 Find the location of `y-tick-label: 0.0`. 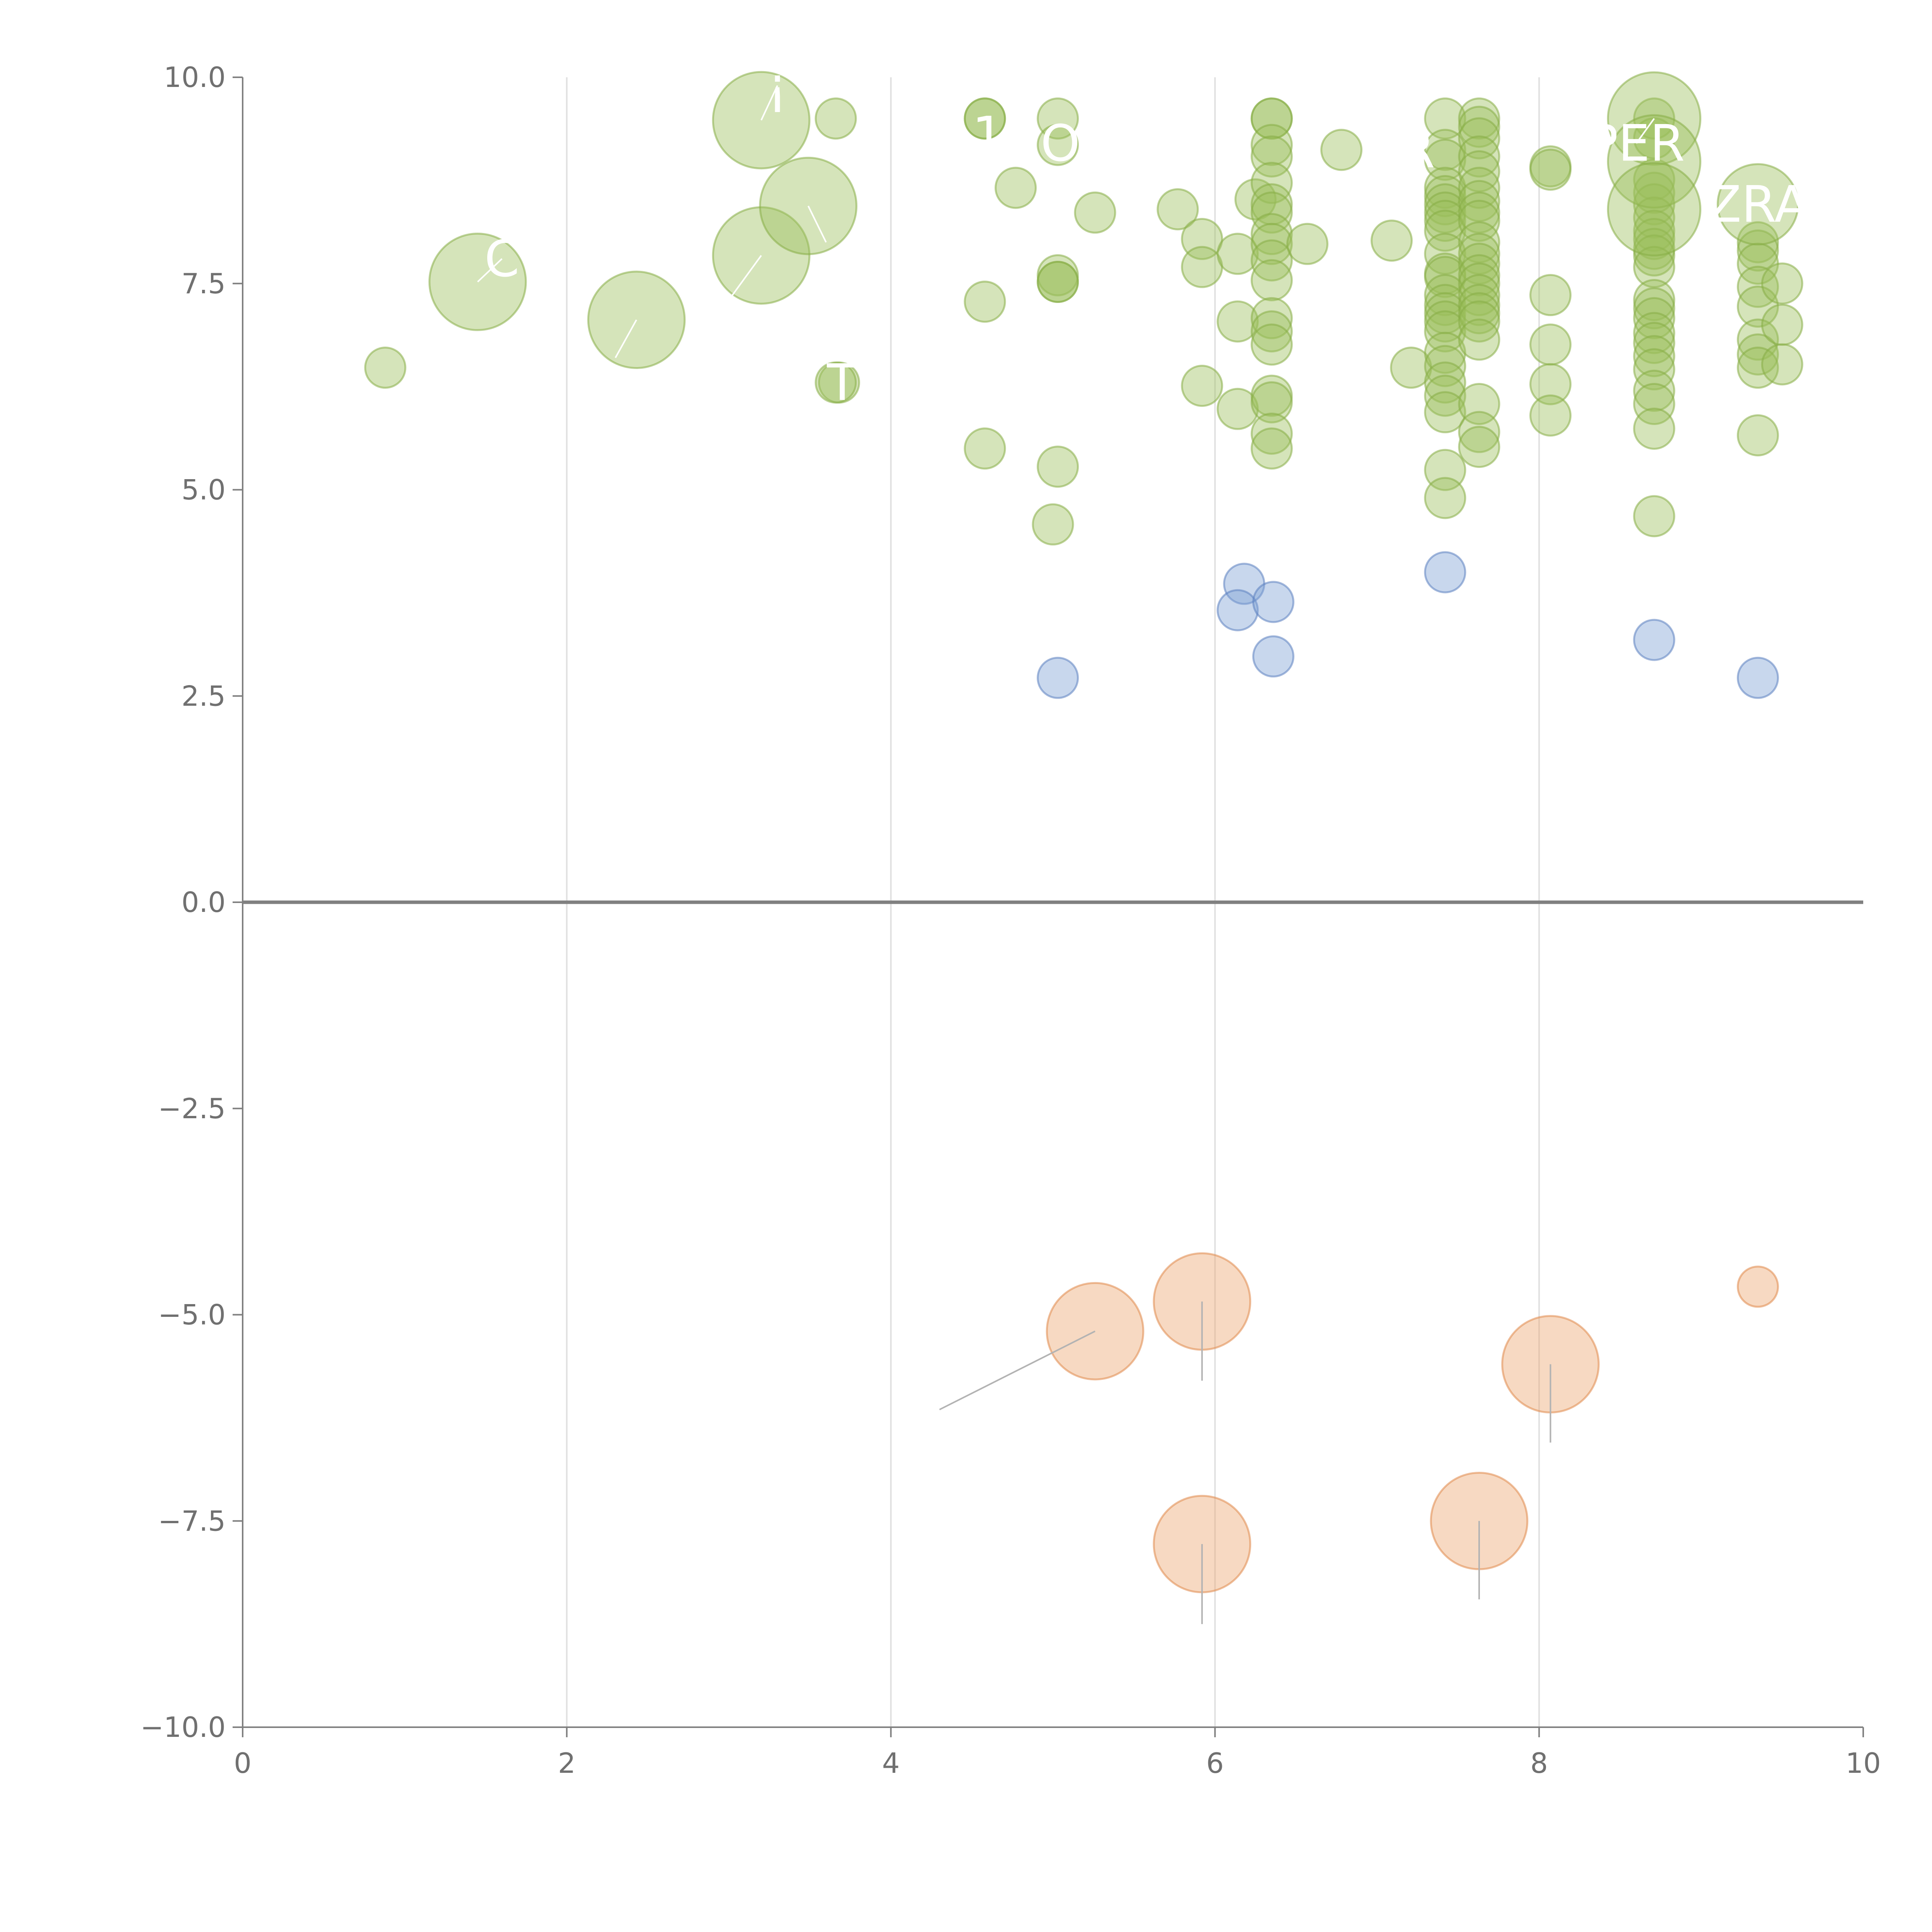

y-tick-label: 0.0 is located at coordinates (204, 902).